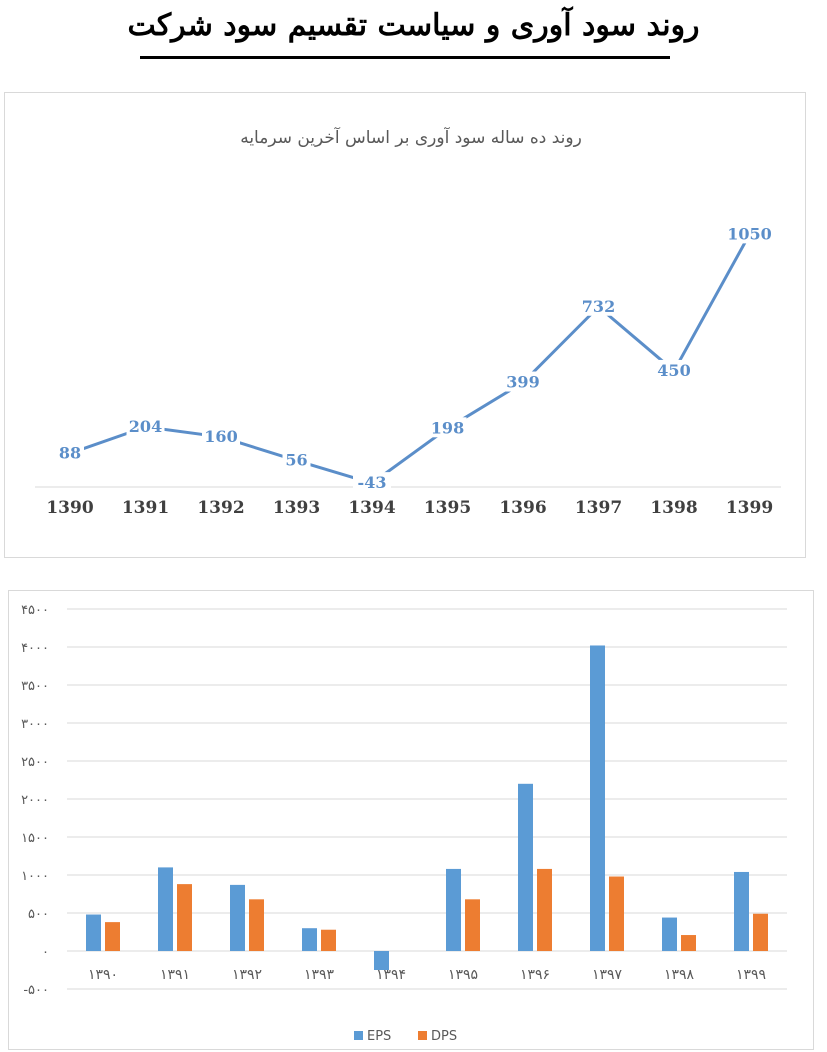  I want to click on legend-swatch-eps, so click(358, 1035).